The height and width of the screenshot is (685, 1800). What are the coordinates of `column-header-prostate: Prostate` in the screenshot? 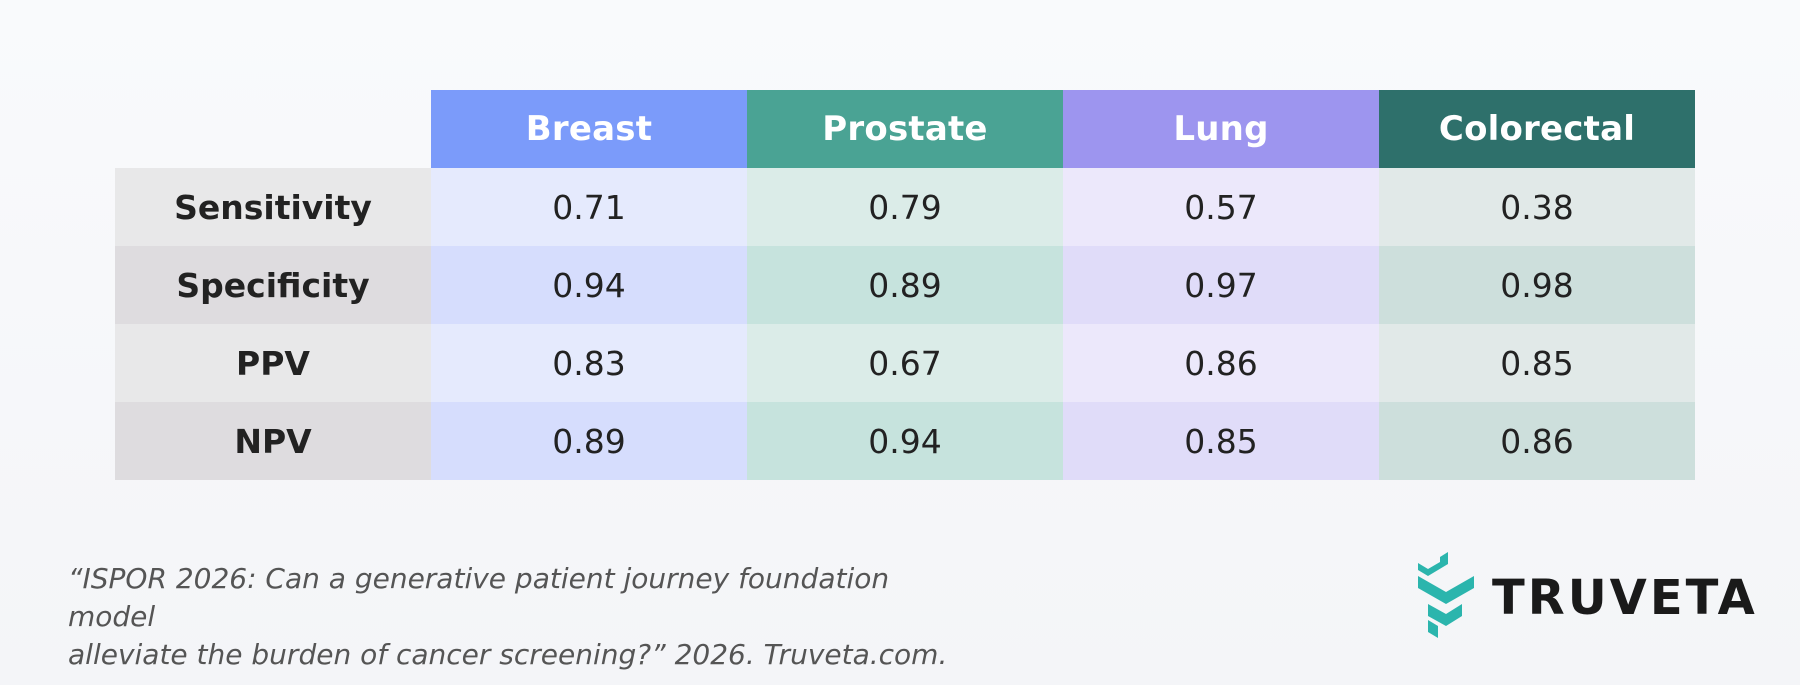 It's located at (905, 129).